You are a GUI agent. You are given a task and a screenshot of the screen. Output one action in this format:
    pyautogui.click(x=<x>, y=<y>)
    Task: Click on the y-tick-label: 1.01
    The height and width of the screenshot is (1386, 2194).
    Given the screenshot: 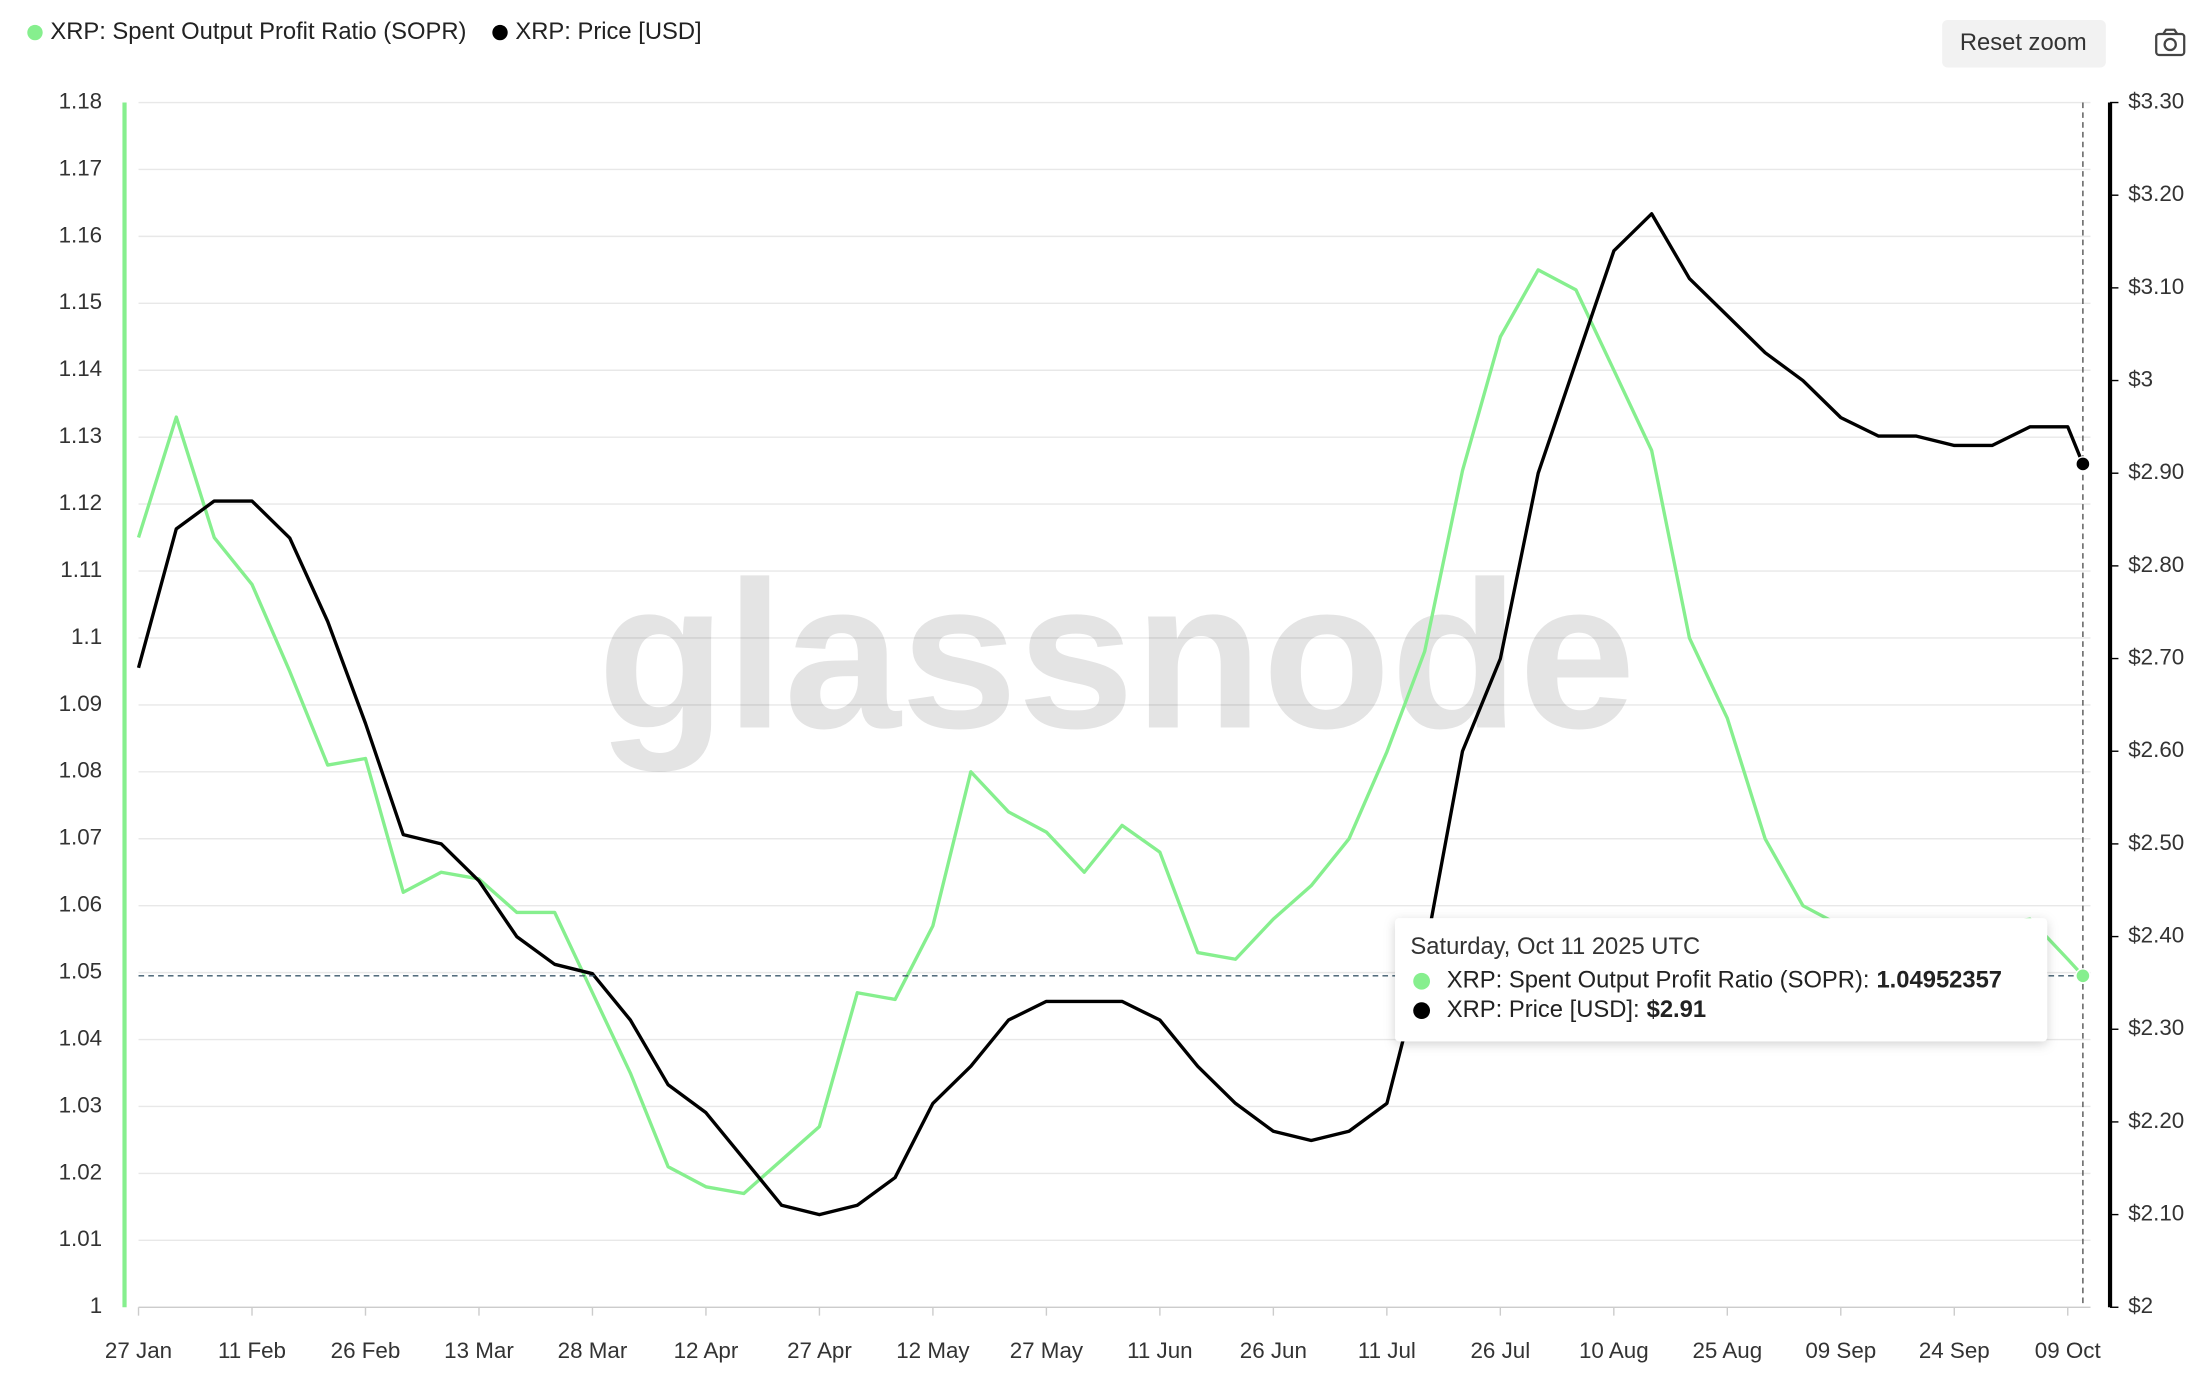 What is the action you would take?
    pyautogui.click(x=81, y=1238)
    